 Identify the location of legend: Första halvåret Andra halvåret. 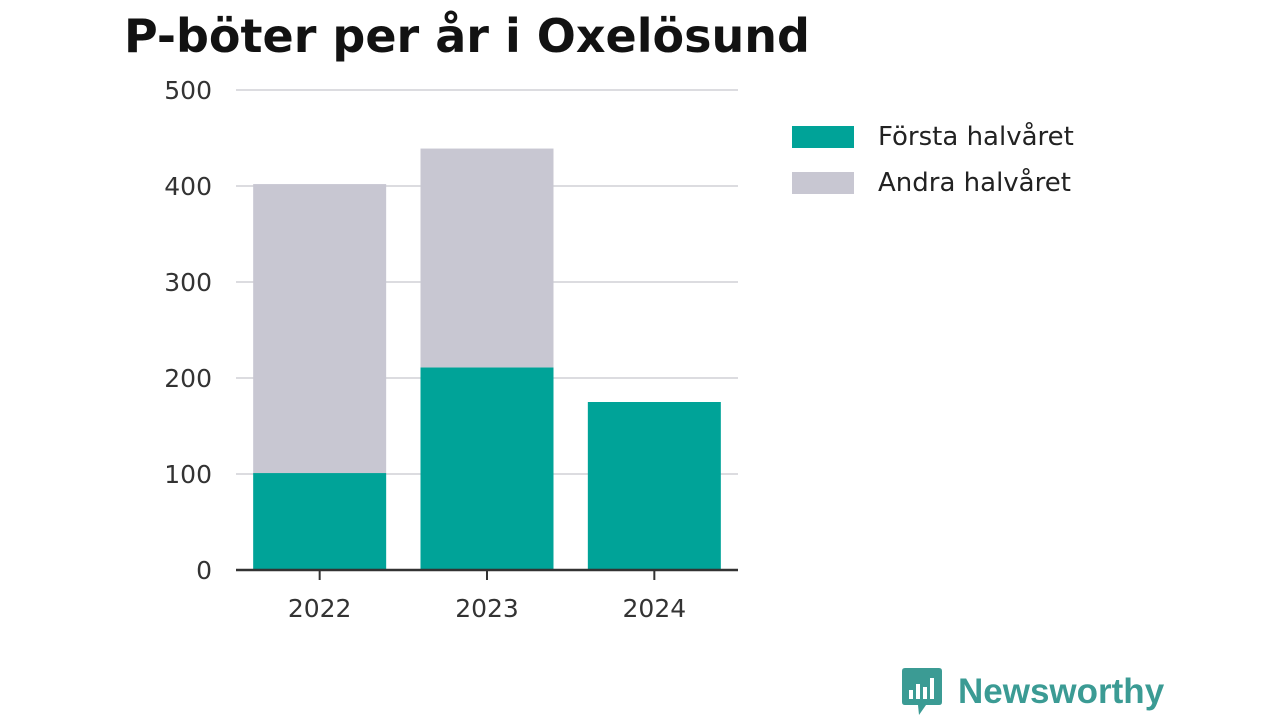
(933, 160).